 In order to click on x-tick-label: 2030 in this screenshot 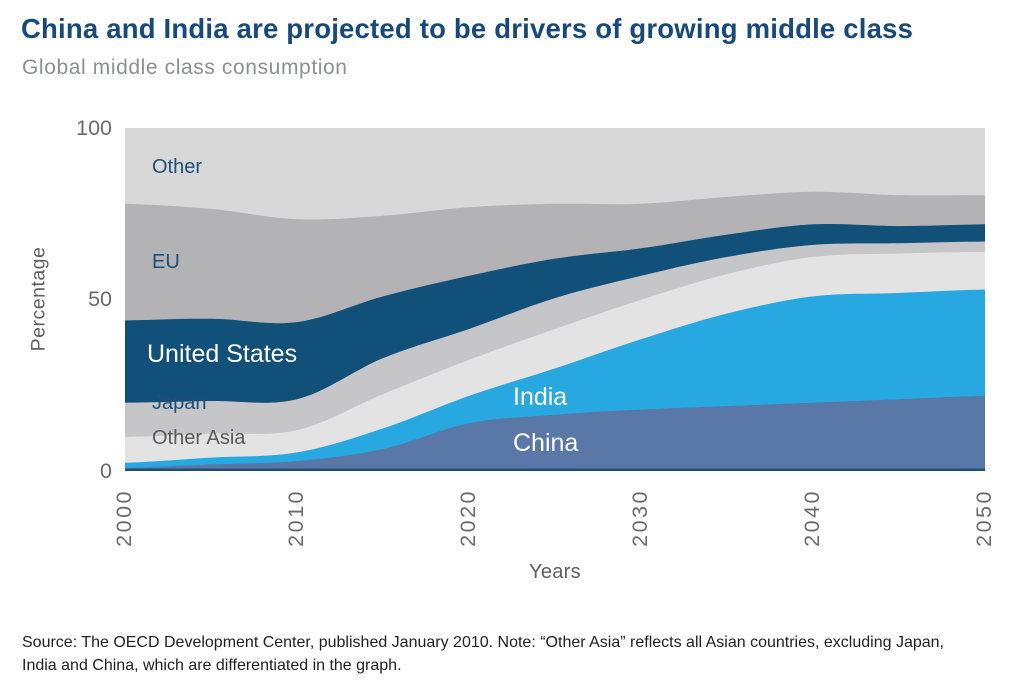, I will do `click(640, 518)`.